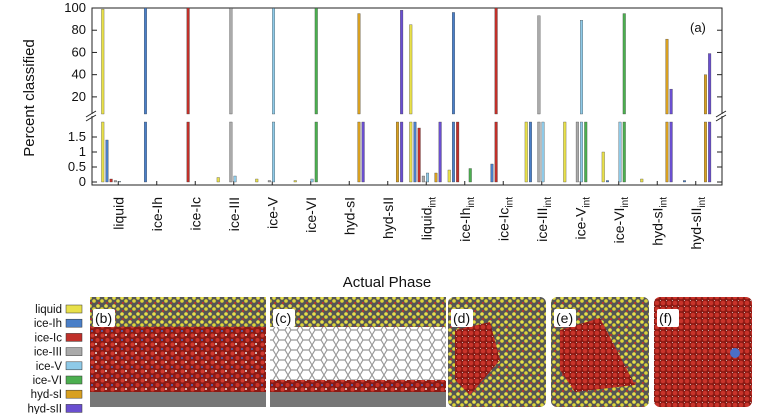 The image size is (769, 414). Describe the element at coordinates (388, 218) in the screenshot. I see `x-tick-label: hyd-sII` at that location.